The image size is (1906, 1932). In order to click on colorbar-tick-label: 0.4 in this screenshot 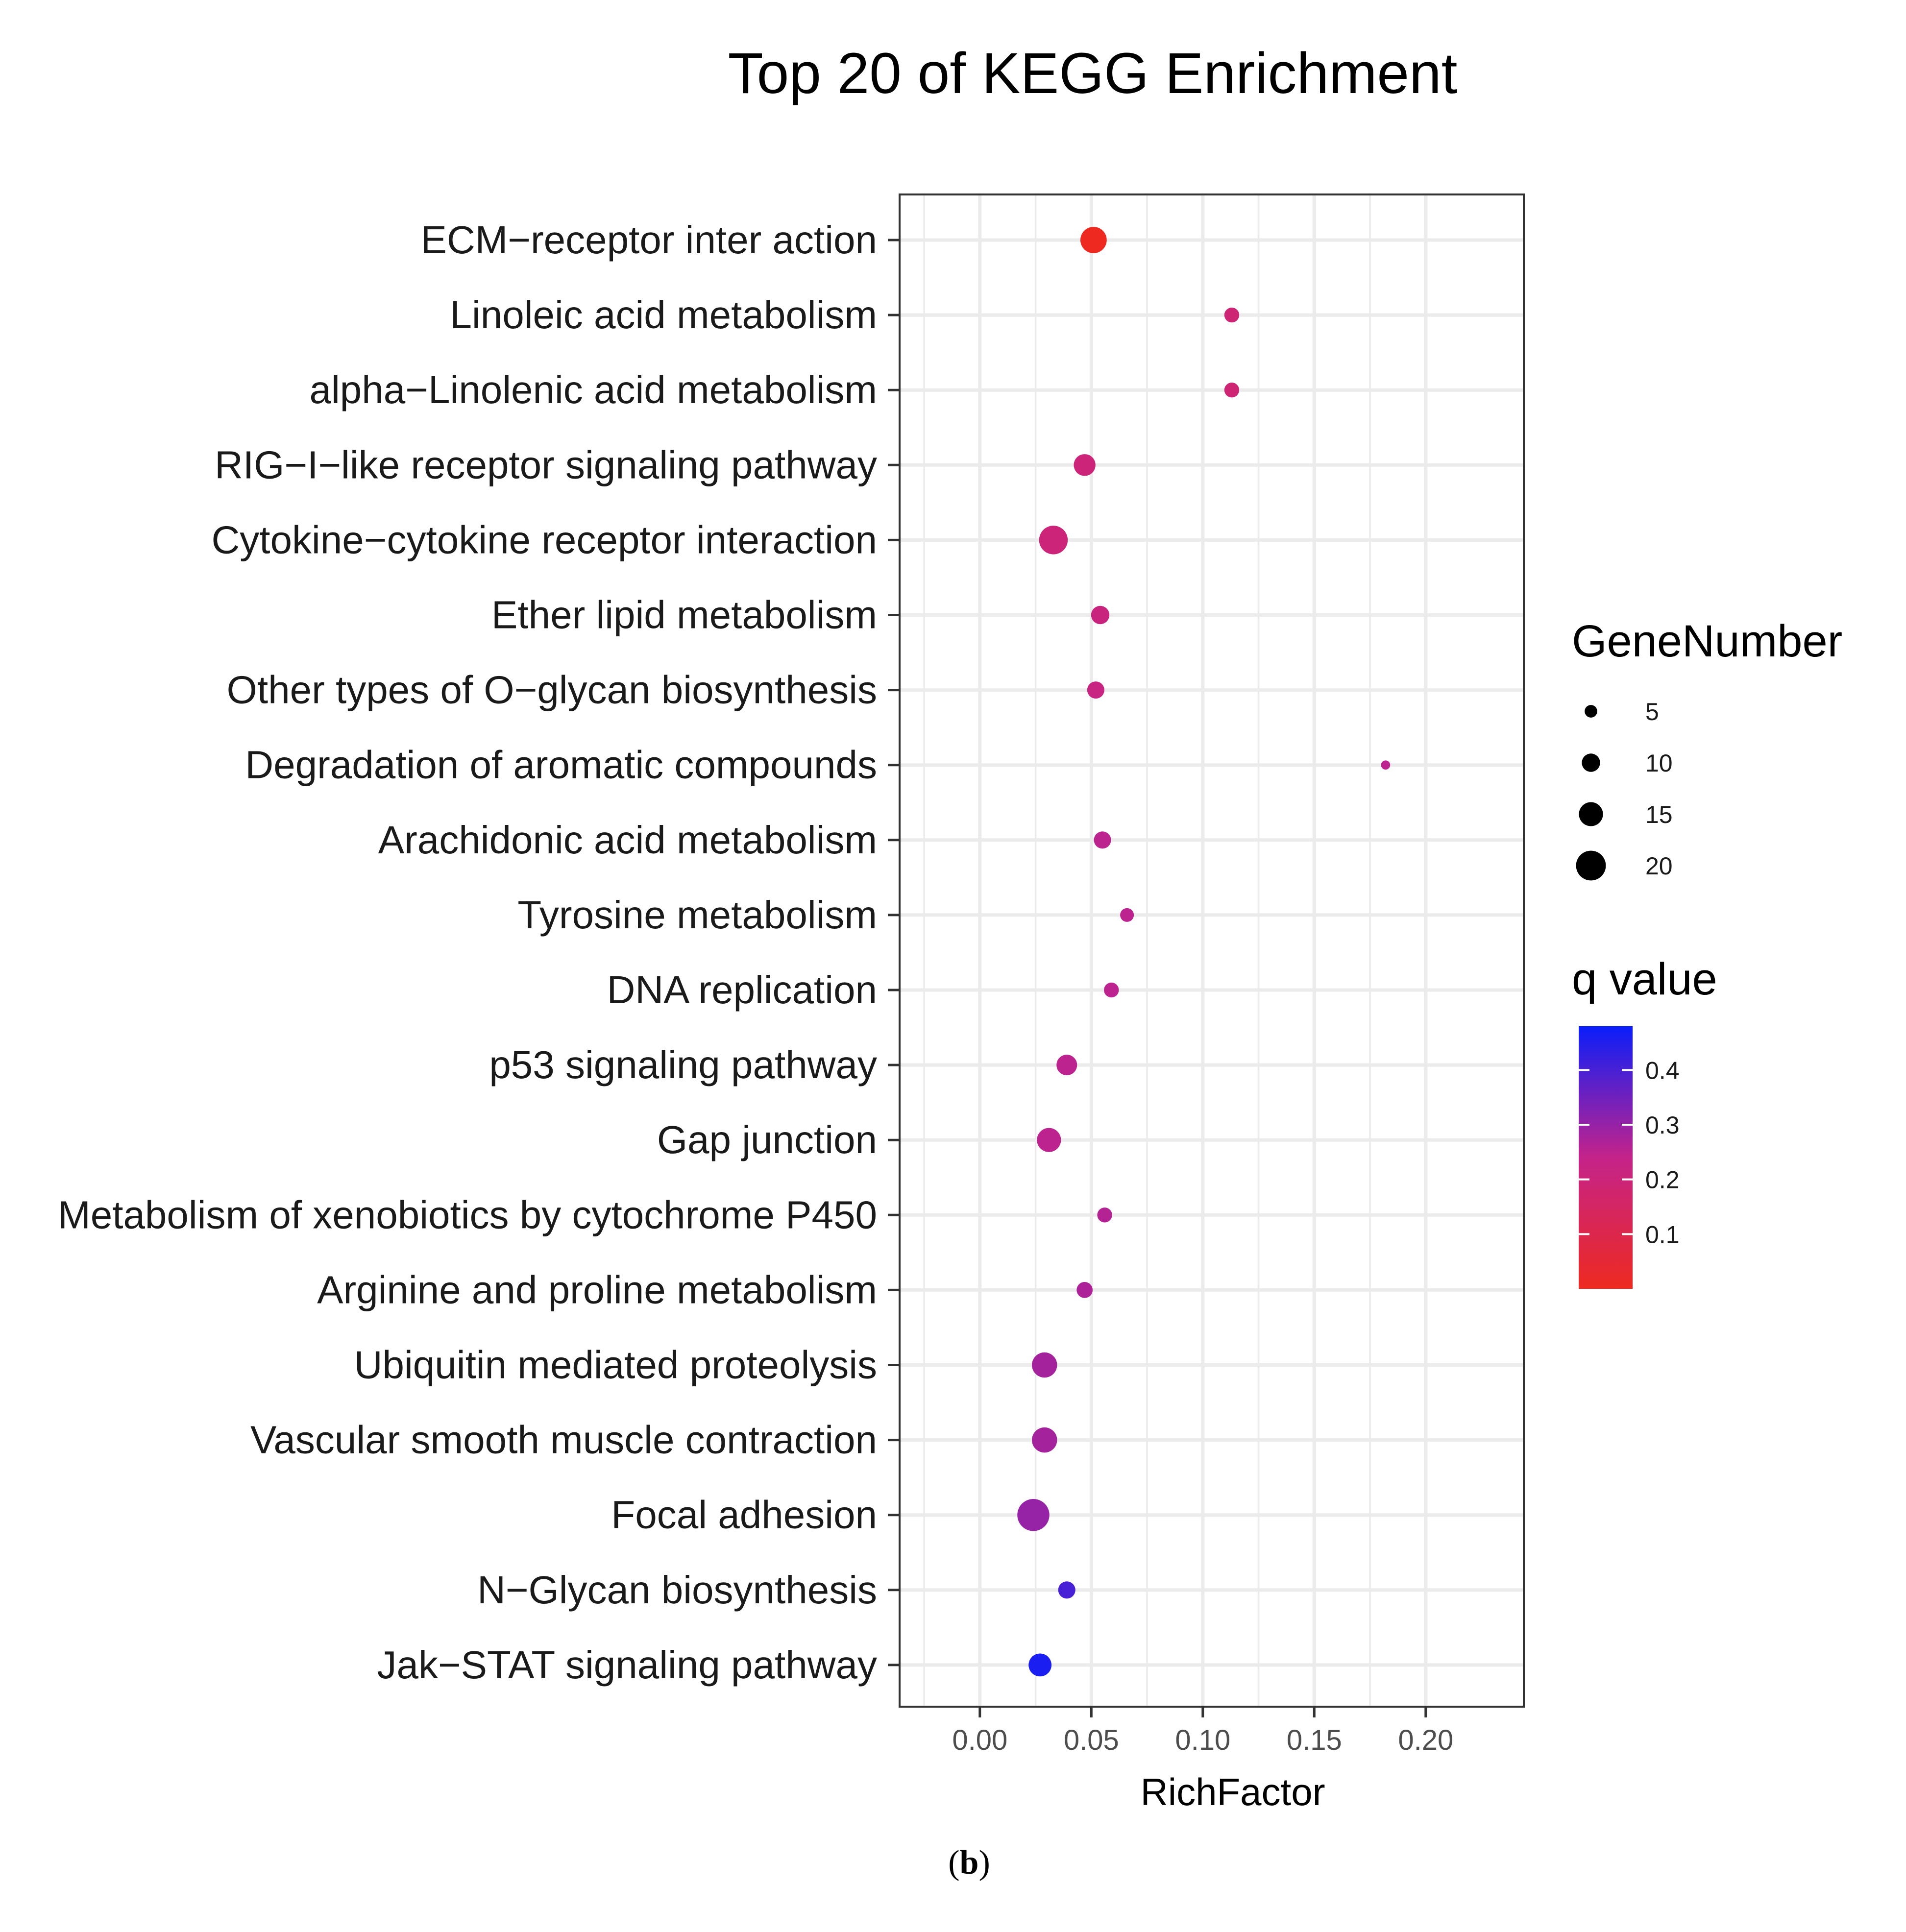, I will do `click(1662, 1070)`.